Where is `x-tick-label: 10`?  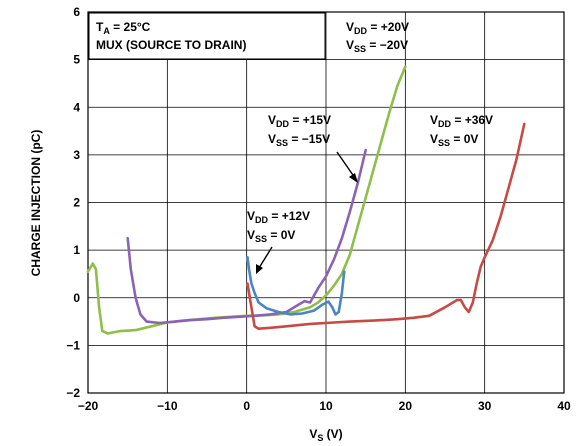 x-tick-label: 10 is located at coordinates (326, 406).